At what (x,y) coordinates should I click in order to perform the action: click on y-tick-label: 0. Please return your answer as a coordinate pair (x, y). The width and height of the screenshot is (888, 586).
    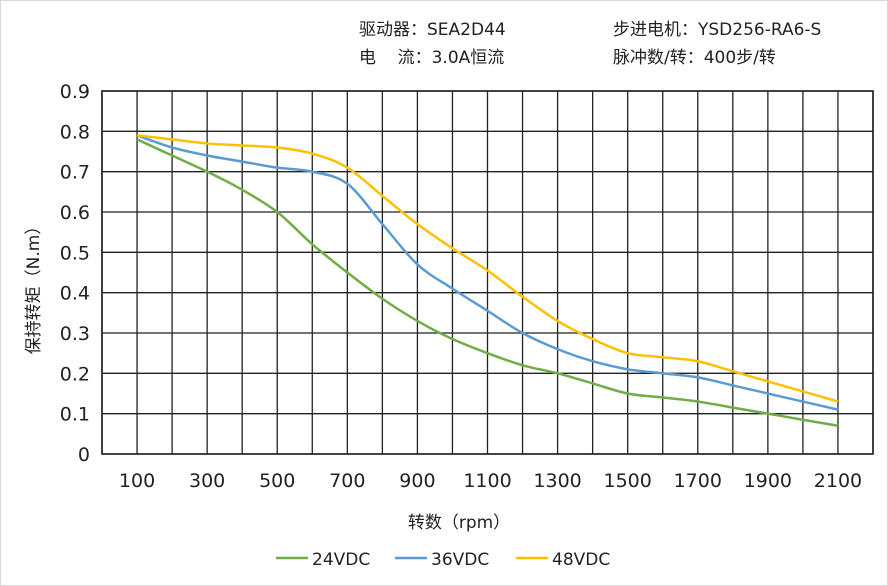
    Looking at the image, I should click on (84, 455).